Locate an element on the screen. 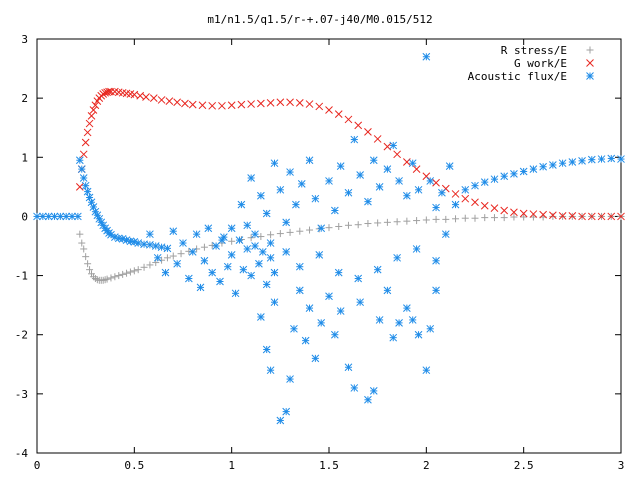 This screenshot has width=640, height=480. legend-label: R stress/E is located at coordinates (534, 50).